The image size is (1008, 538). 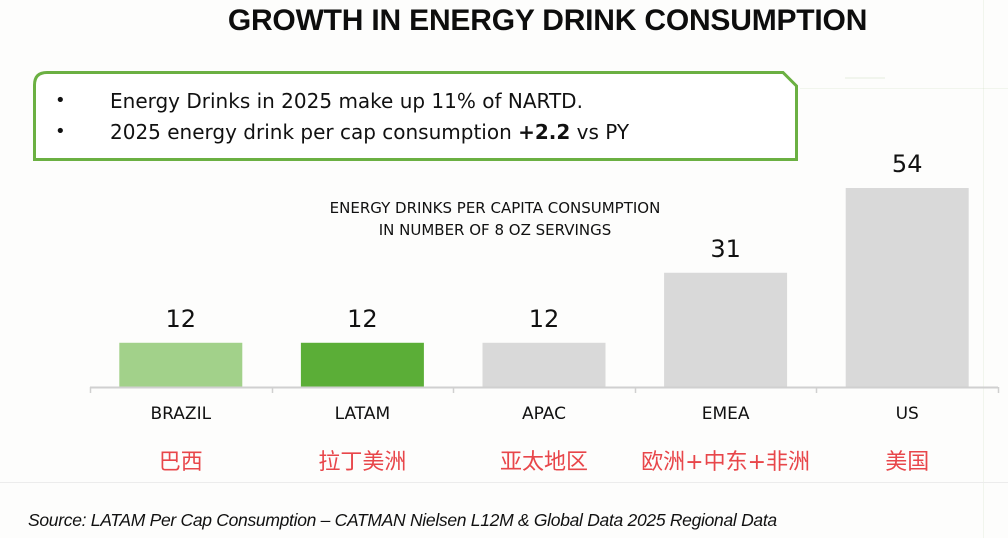 What do you see at coordinates (907, 462) in the screenshot?
I see `x-tick-label-chinese: 美国` at bounding box center [907, 462].